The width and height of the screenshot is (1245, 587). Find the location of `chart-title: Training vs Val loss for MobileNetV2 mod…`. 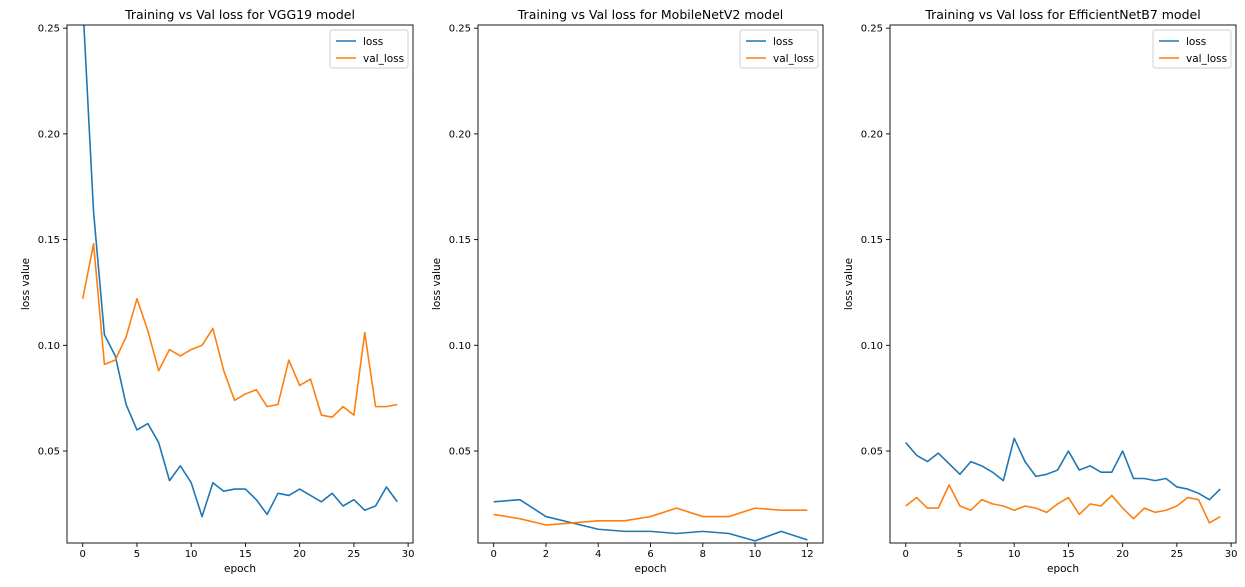

chart-title: Training vs Val loss for MobileNetV2 mod… is located at coordinates (650, 14).